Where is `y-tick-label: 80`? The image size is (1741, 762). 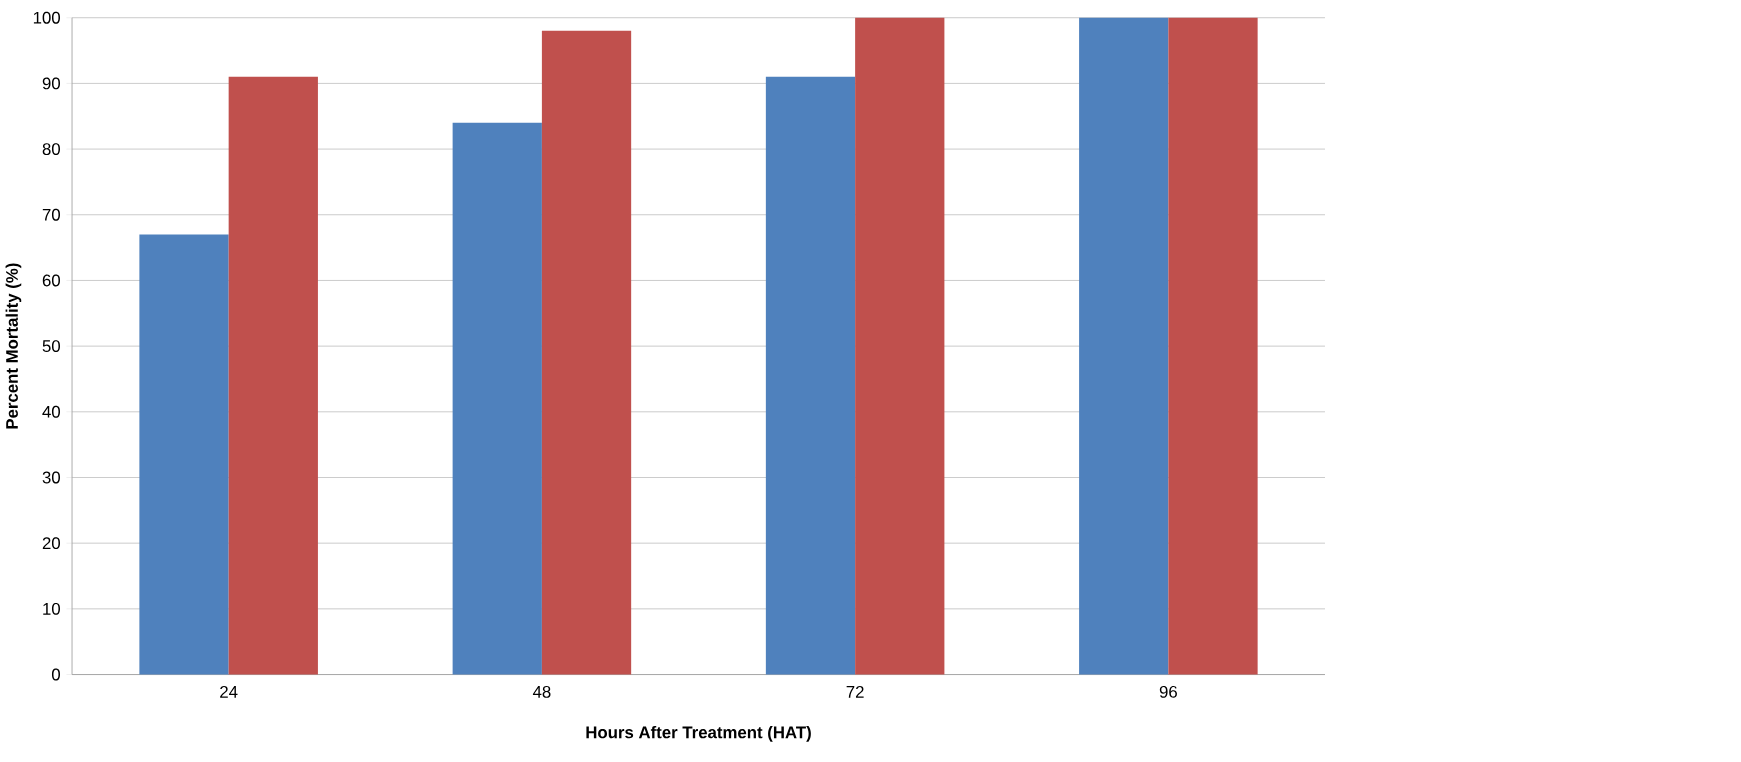
y-tick-label: 80 is located at coordinates (51, 149).